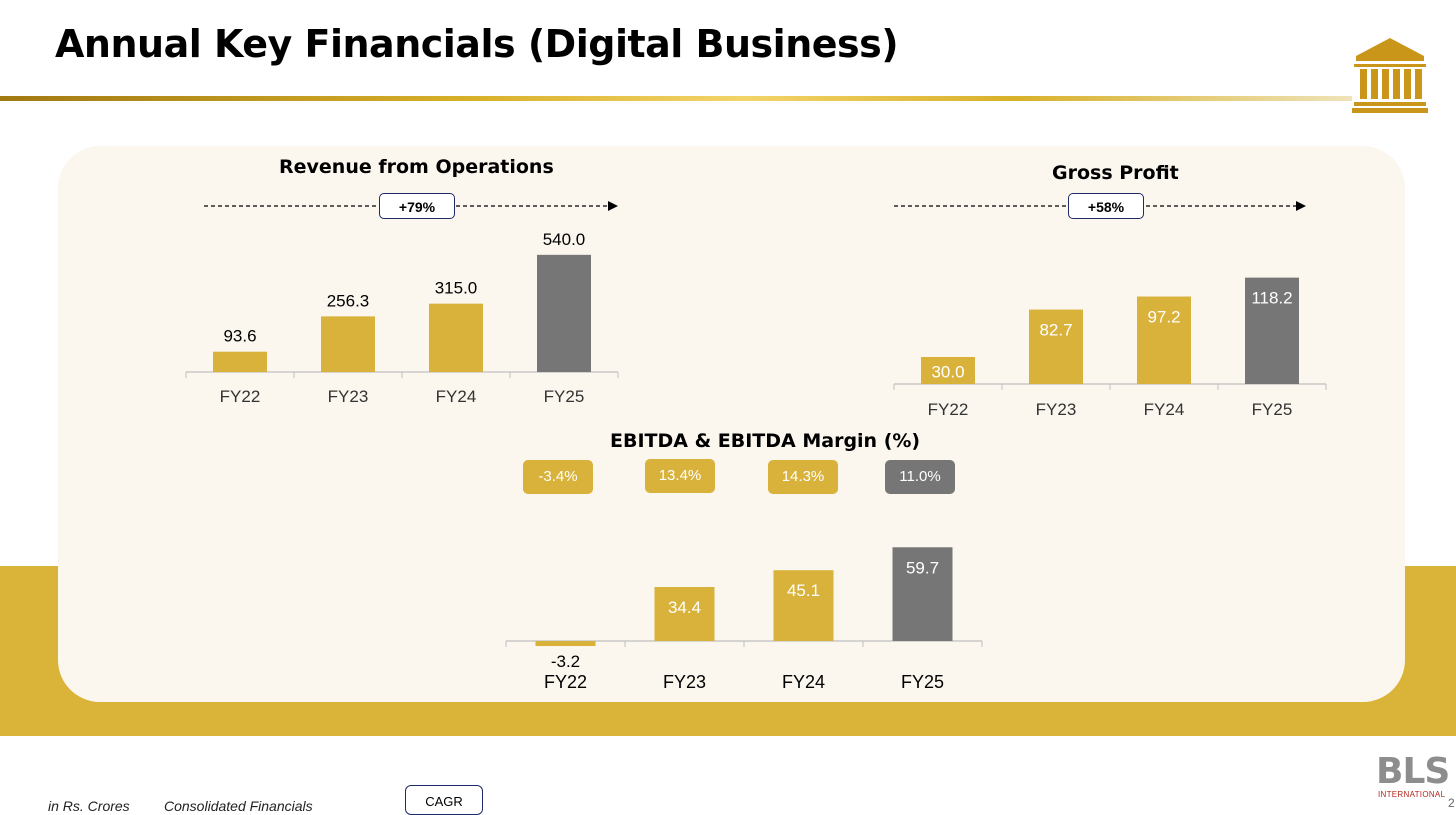 The height and width of the screenshot is (815, 1456). Describe the element at coordinates (1106, 206) in the screenshot. I see `gross-profit-cagr-badge: +58%` at that location.